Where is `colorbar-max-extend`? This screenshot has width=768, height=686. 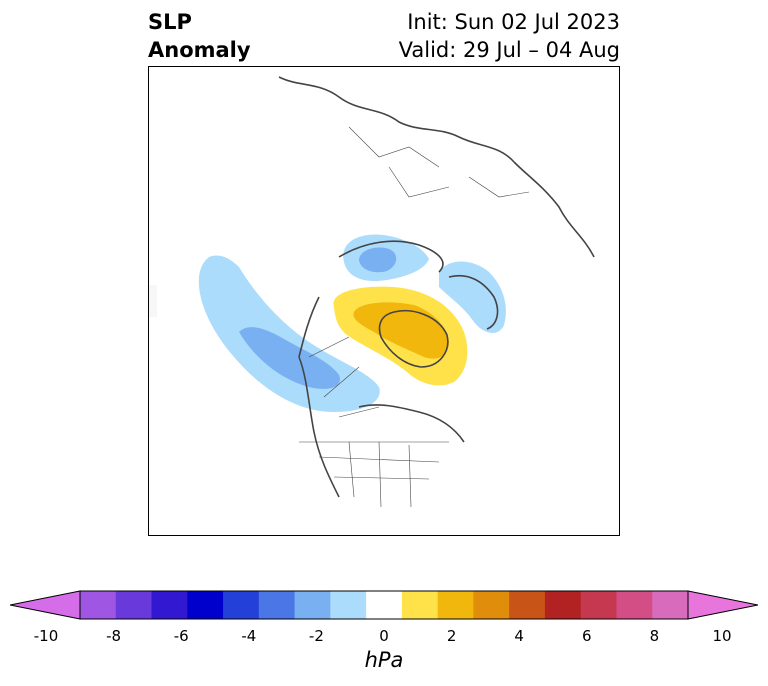
colorbar-max-extend is located at coordinates (722, 605).